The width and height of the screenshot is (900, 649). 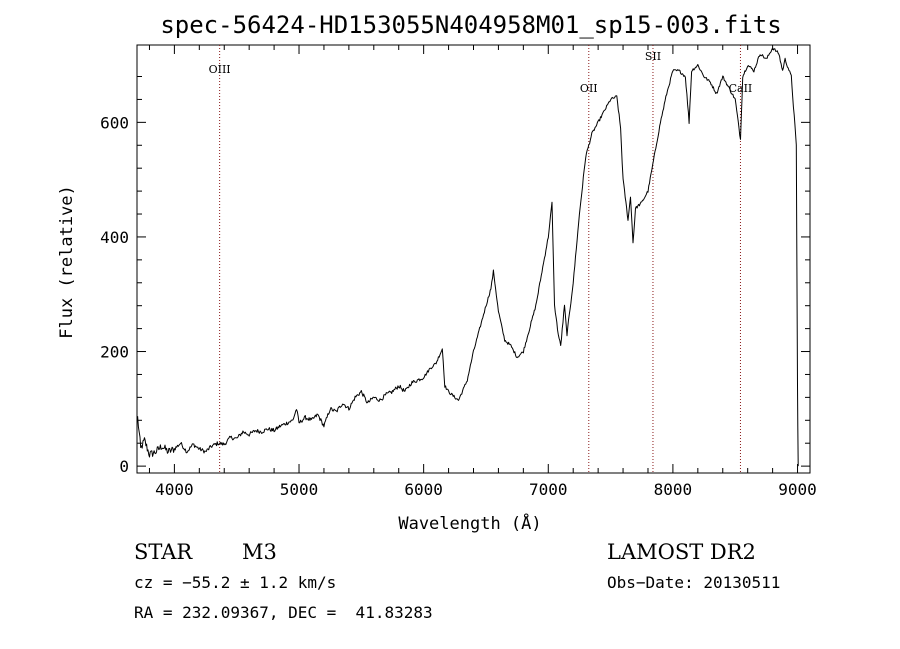 What do you see at coordinates (259, 552) in the screenshot?
I see `object-subclass: M3` at bounding box center [259, 552].